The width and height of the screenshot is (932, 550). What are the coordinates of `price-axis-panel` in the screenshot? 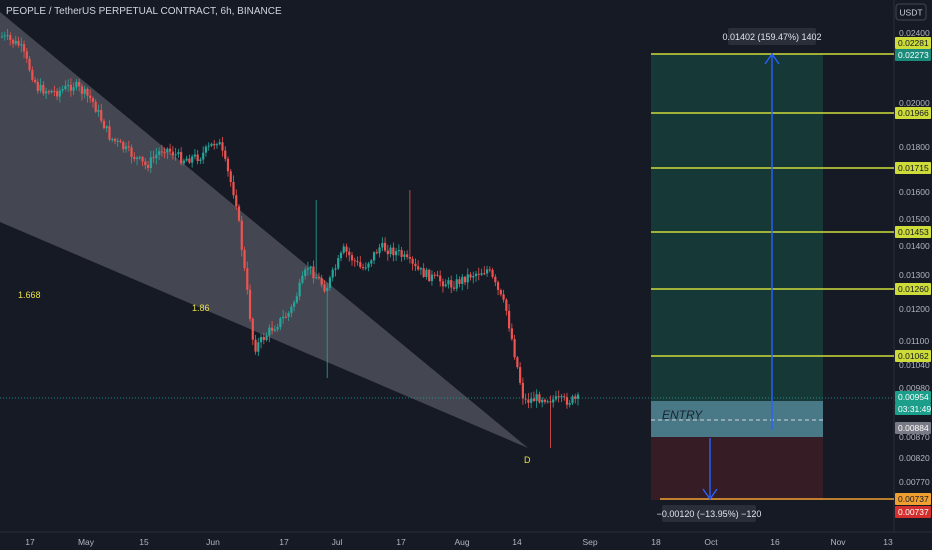 It's located at (913, 275).